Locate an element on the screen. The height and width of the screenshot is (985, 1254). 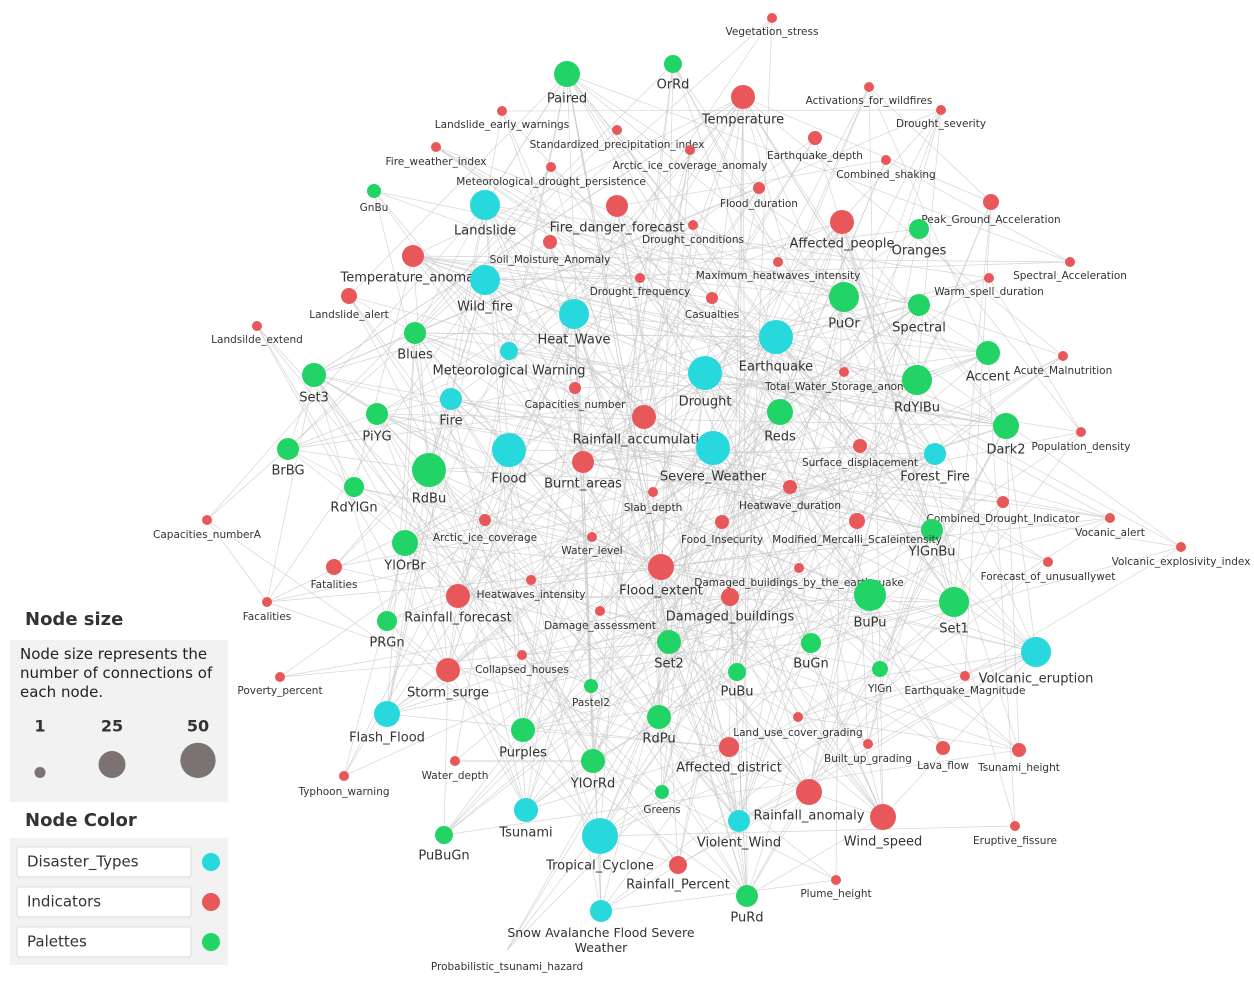
node-label: Dark2 is located at coordinates (1005, 450).